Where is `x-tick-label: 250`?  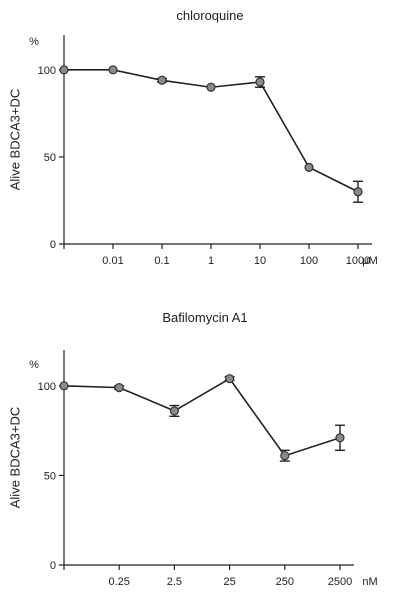
x-tick-label: 250 is located at coordinates (285, 582).